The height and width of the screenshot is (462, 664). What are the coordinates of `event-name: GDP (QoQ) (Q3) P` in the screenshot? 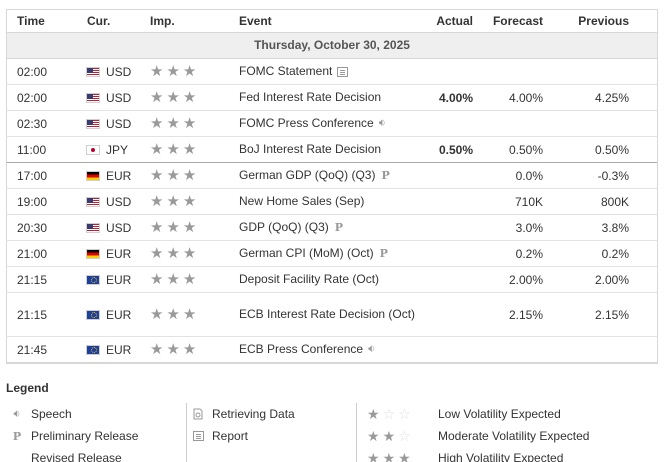 It's located at (325, 227).